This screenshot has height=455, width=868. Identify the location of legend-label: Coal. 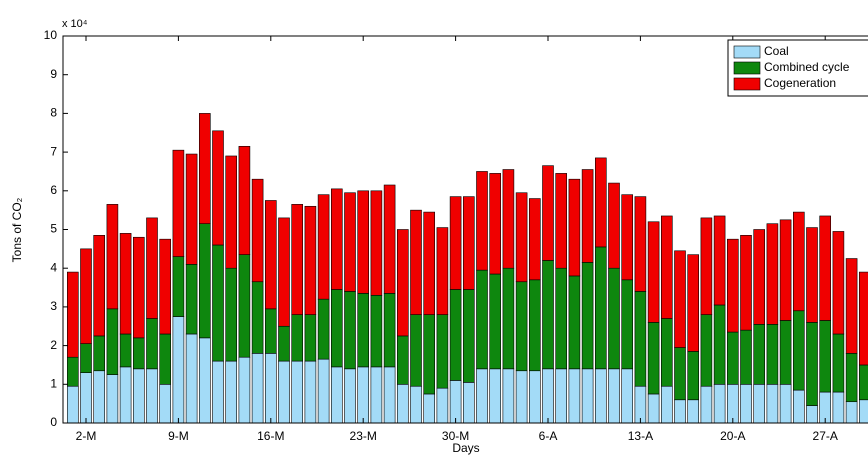
(776, 51).